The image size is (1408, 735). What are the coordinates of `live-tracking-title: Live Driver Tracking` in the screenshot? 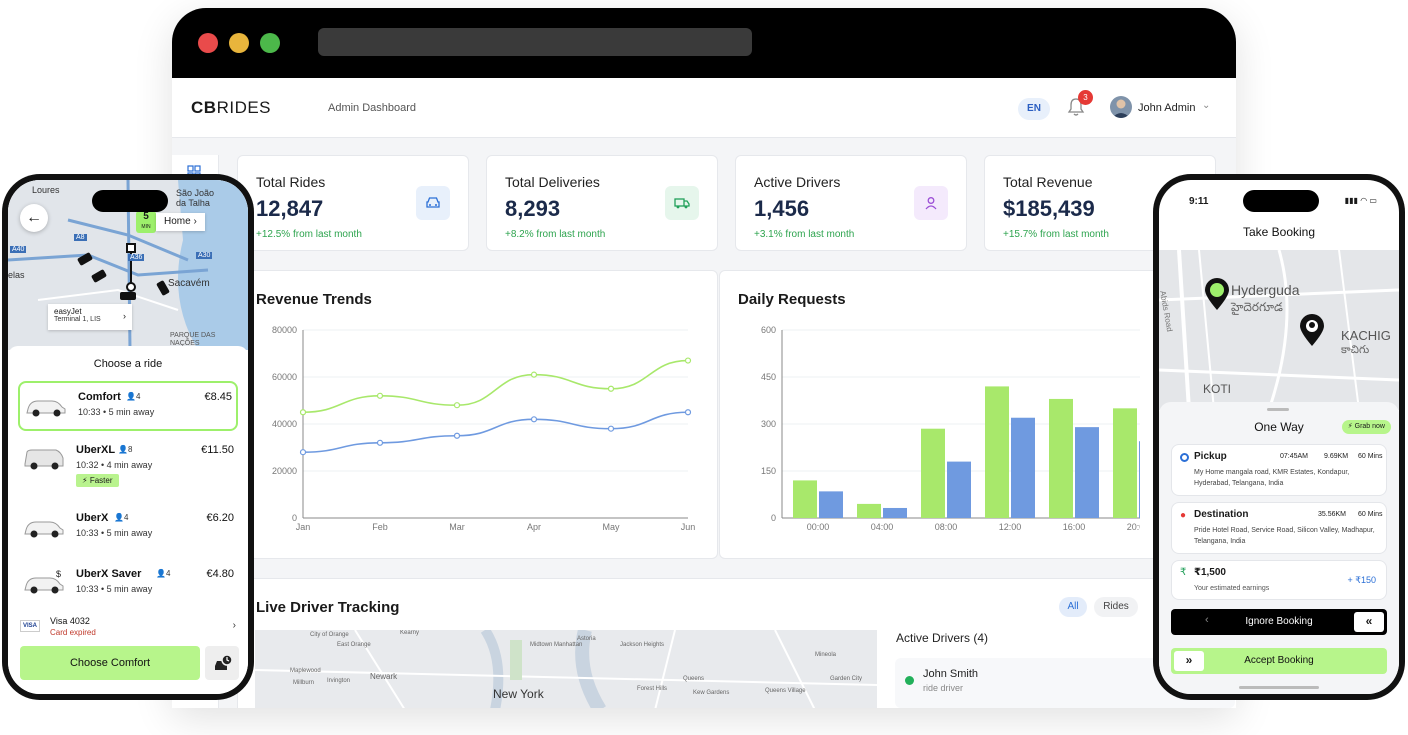 It's located at (328, 607).